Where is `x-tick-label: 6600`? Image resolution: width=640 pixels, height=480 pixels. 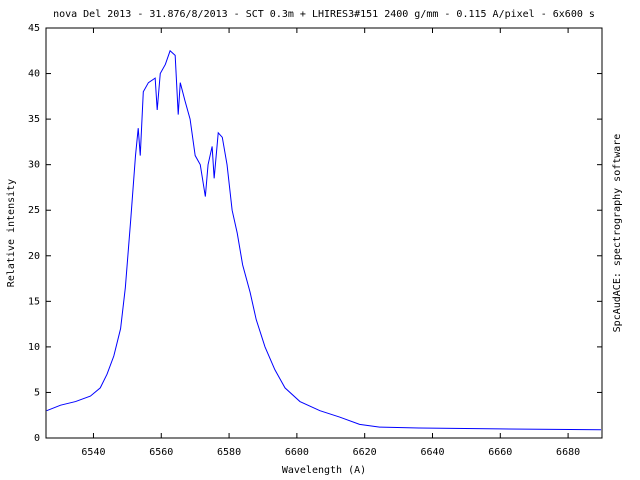
x-tick-label: 6600 is located at coordinates (297, 452).